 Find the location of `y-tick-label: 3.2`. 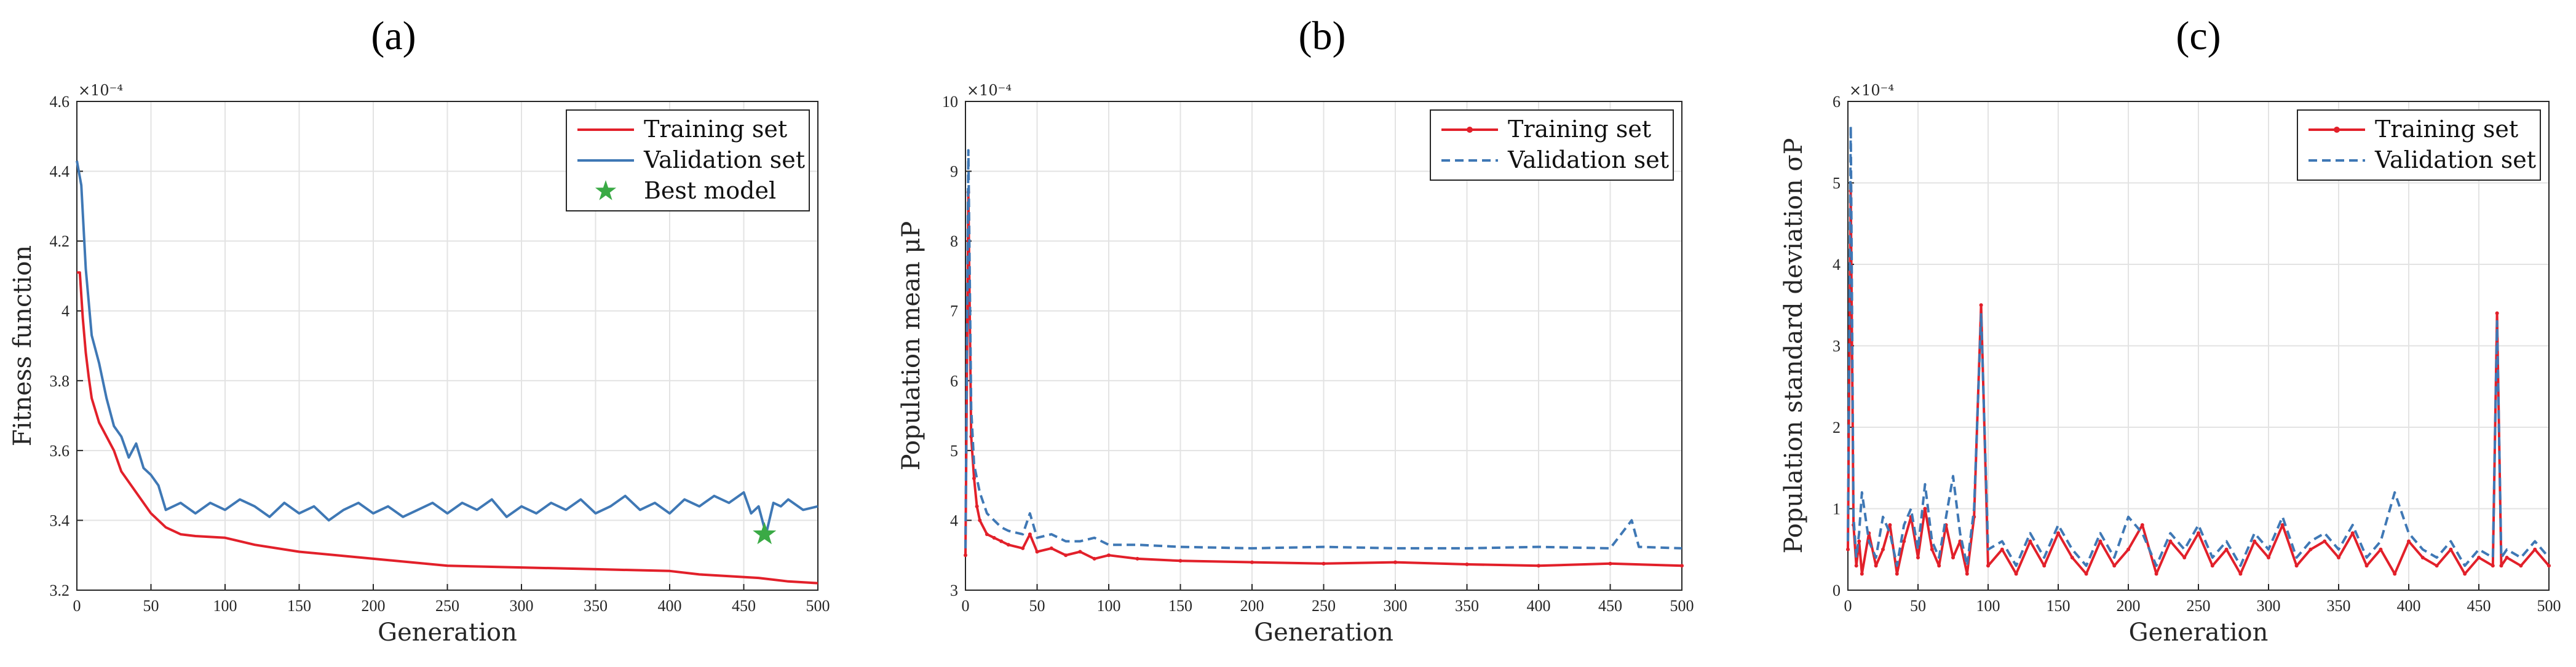

y-tick-label: 3.2 is located at coordinates (60, 590).